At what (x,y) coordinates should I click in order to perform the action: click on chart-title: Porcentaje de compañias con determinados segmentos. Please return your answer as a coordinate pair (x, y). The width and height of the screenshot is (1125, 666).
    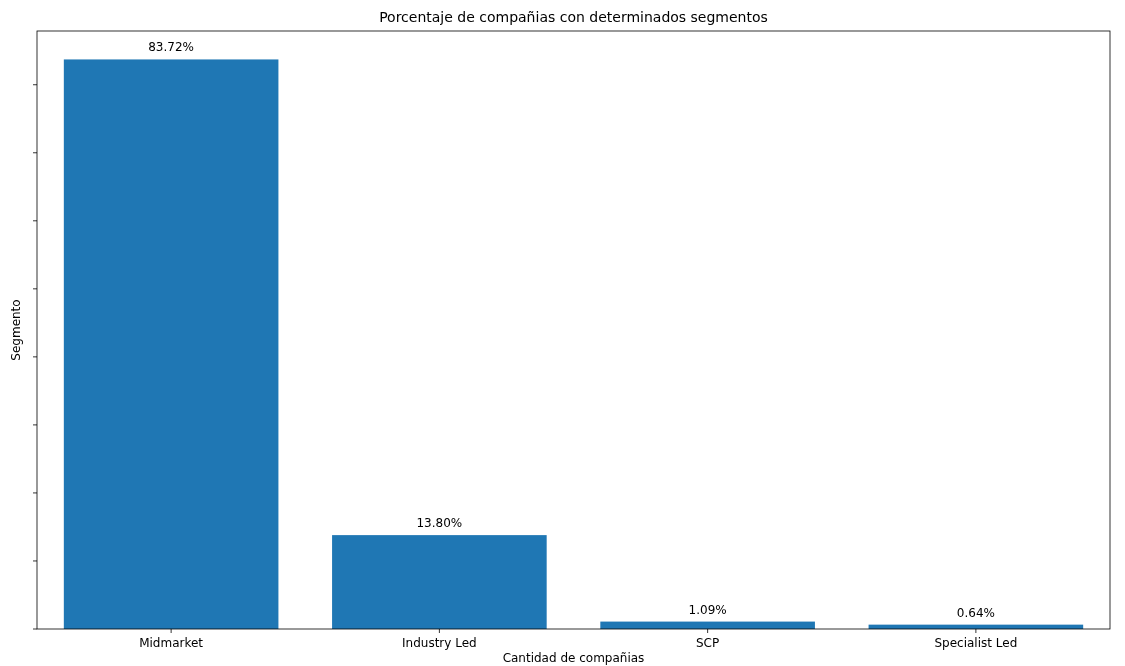
    Looking at the image, I should click on (573, 17).